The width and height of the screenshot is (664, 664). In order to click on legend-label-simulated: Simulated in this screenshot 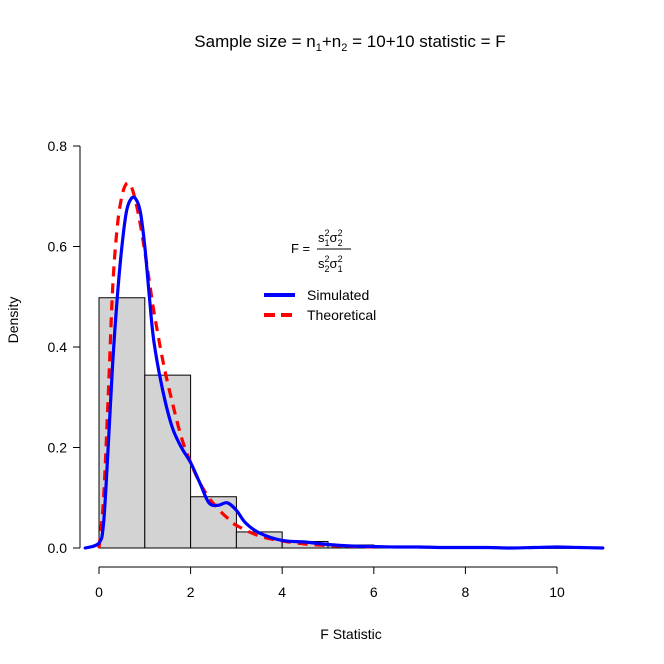, I will do `click(338, 295)`.